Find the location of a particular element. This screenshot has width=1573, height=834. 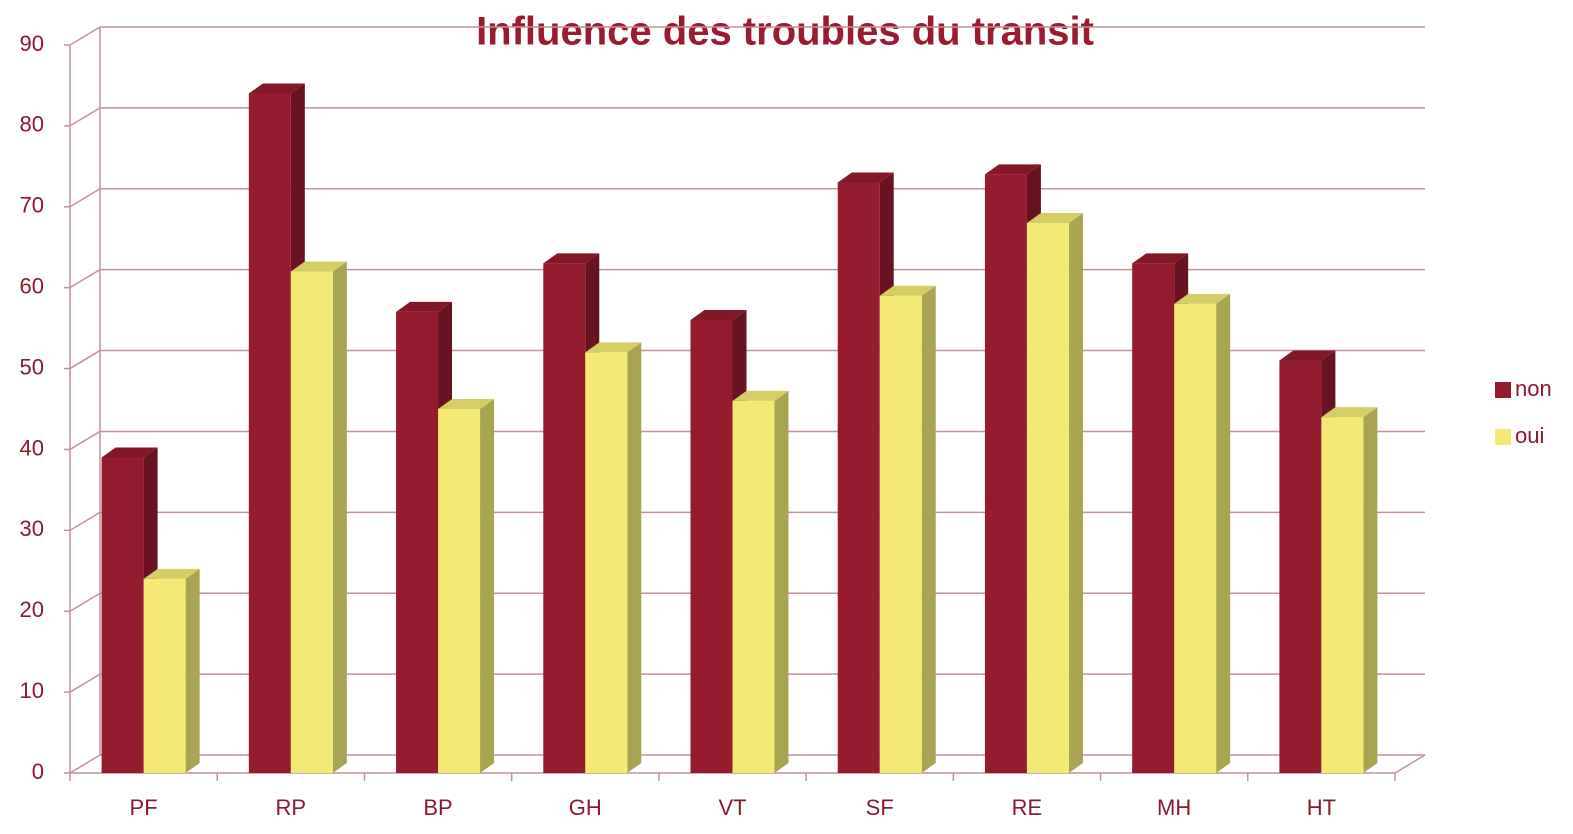

y-tick-label: 40 is located at coordinates (32, 447).